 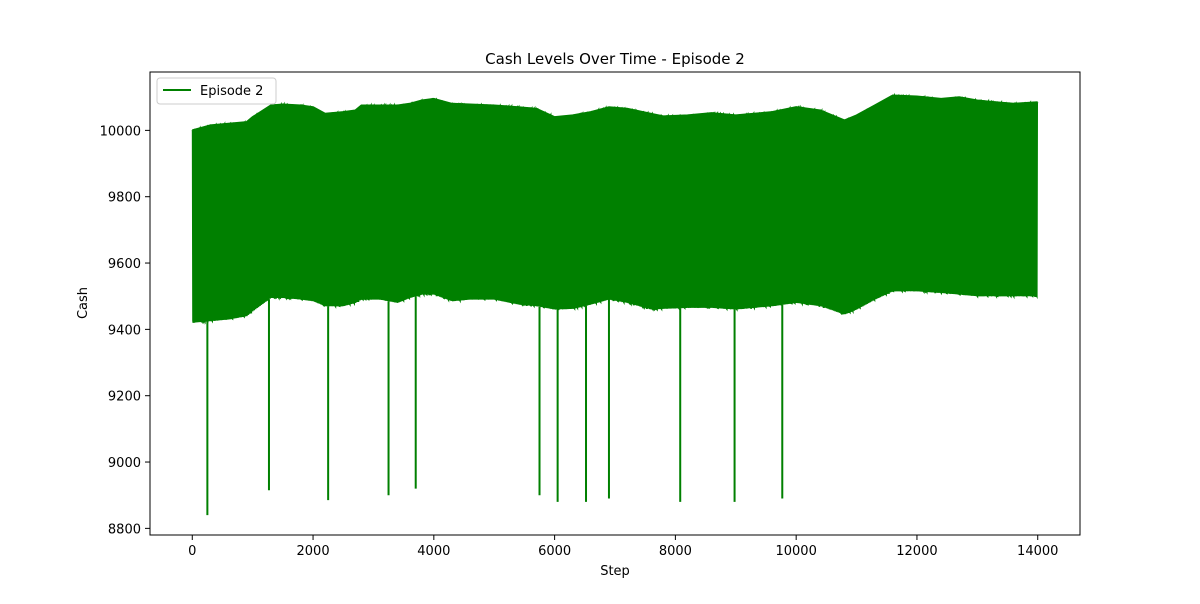 What do you see at coordinates (554, 551) in the screenshot?
I see `x-tick-label: 6000` at bounding box center [554, 551].